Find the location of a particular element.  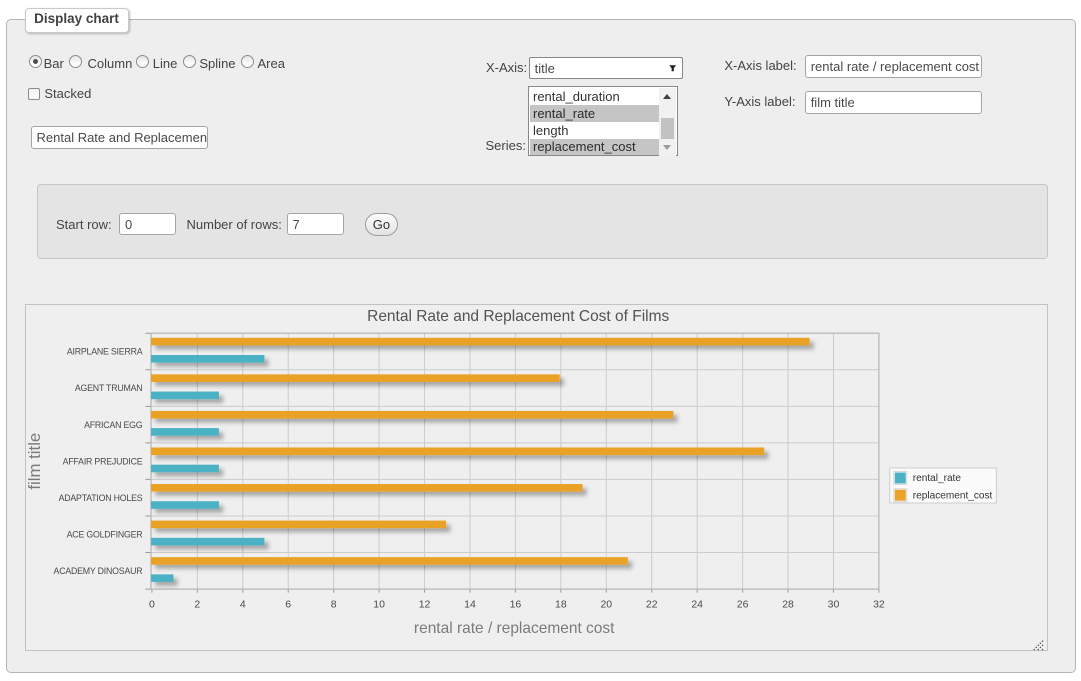

svg-text: replacement_cost is located at coordinates (952, 495).